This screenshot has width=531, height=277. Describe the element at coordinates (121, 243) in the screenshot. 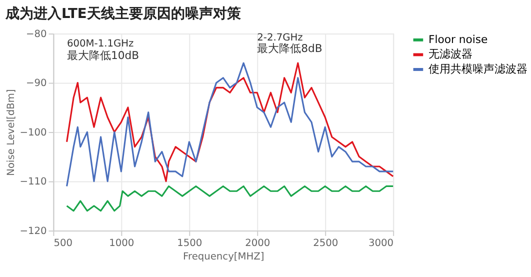

I see `x-tick-label: 1000` at that location.